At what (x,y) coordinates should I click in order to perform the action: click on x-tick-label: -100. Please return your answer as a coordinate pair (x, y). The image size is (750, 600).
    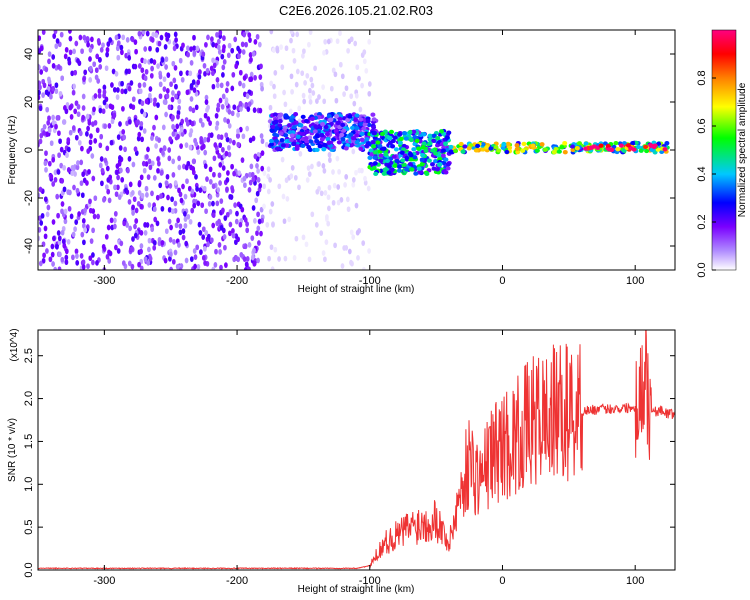
    Looking at the image, I should click on (370, 281).